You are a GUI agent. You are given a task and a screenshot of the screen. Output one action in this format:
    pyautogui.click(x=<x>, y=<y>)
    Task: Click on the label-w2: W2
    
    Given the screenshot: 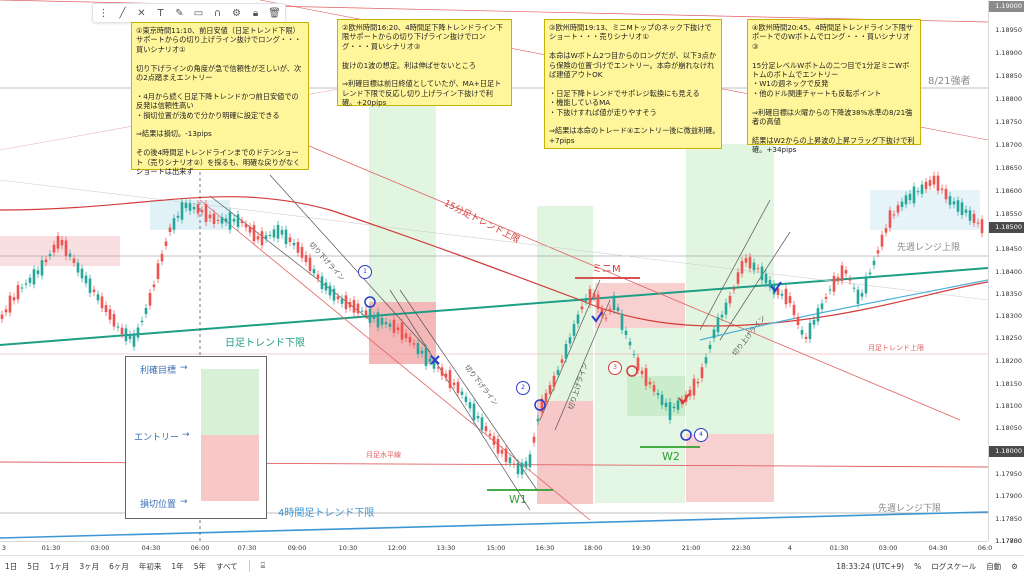 What is the action you would take?
    pyautogui.click(x=671, y=456)
    